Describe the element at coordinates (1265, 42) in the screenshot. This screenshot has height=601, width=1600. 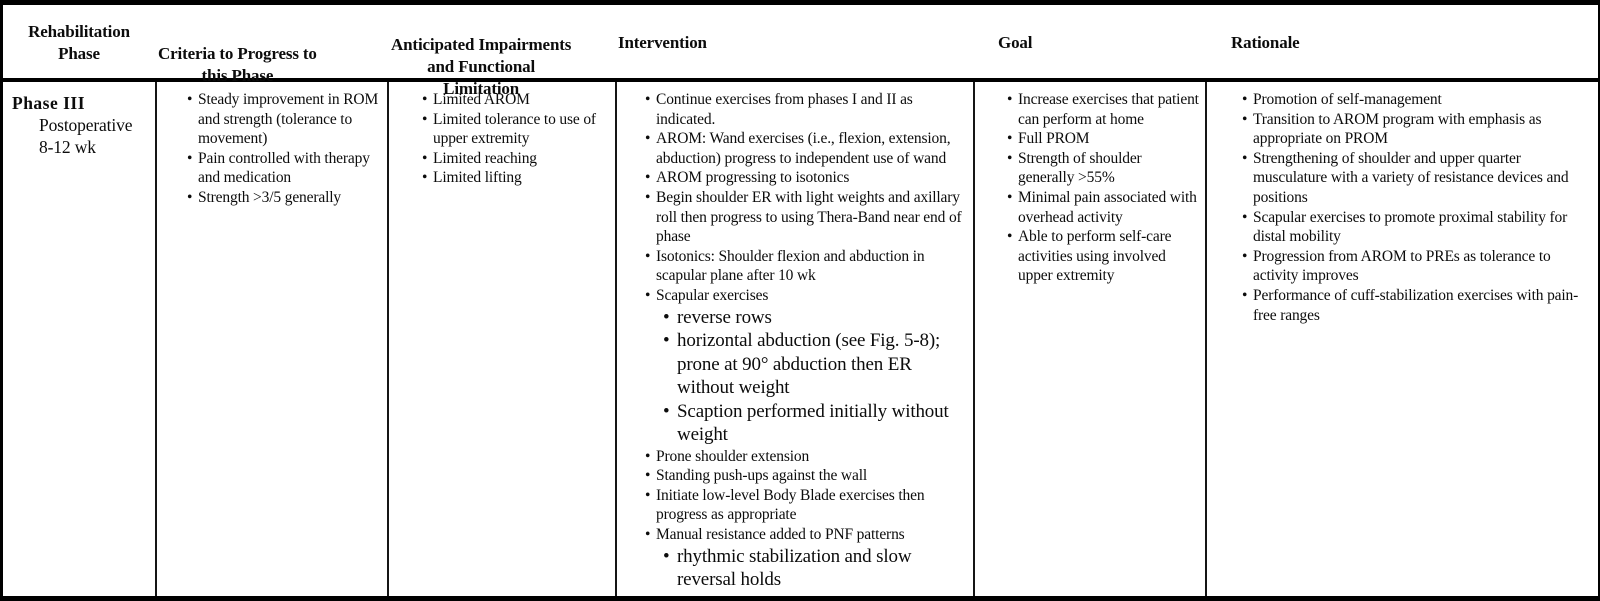
I see `header-rationale: Rationale` at that location.